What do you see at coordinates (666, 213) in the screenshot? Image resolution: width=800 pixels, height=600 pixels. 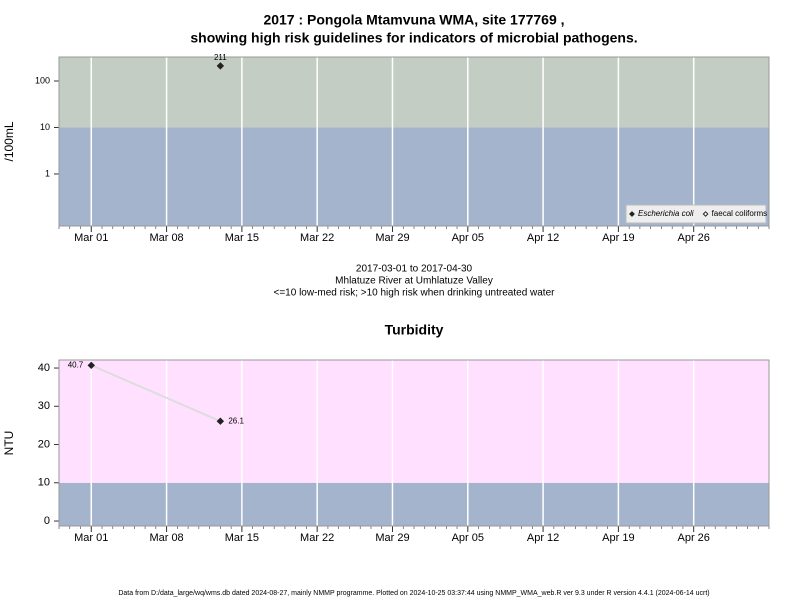 I see `legend-label: Escherichia coli` at bounding box center [666, 213].